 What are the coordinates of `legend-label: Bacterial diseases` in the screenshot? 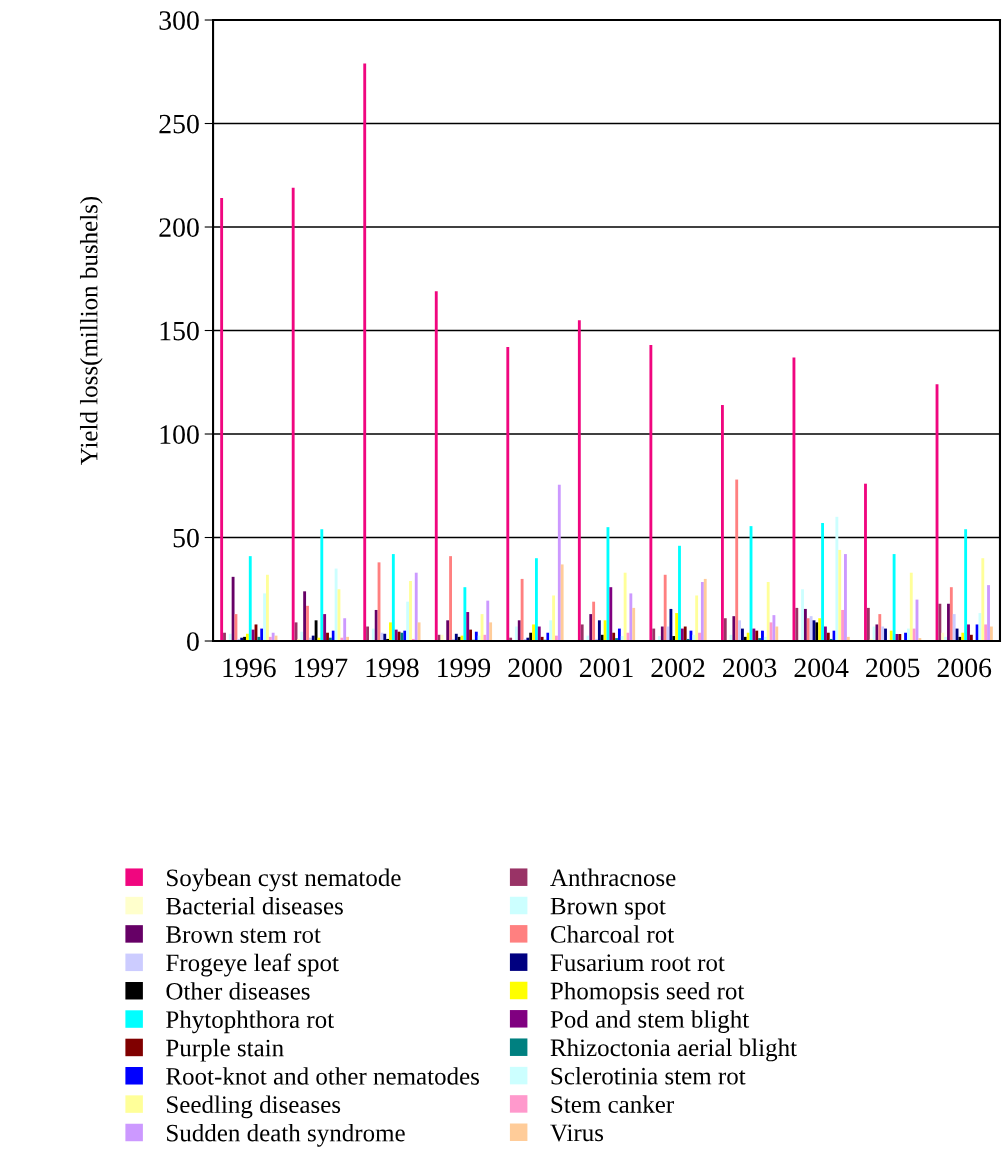 It's located at (254, 905).